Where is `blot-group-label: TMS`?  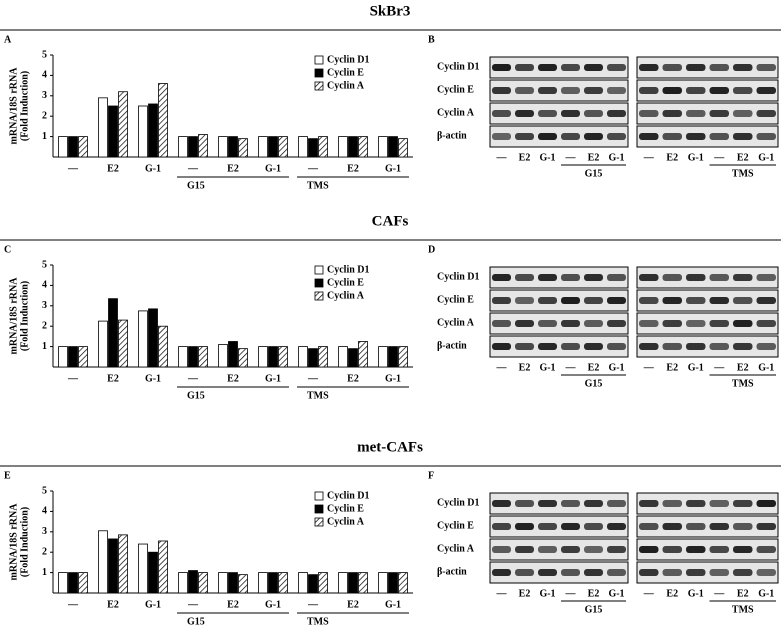
blot-group-label: TMS is located at coordinates (743, 383).